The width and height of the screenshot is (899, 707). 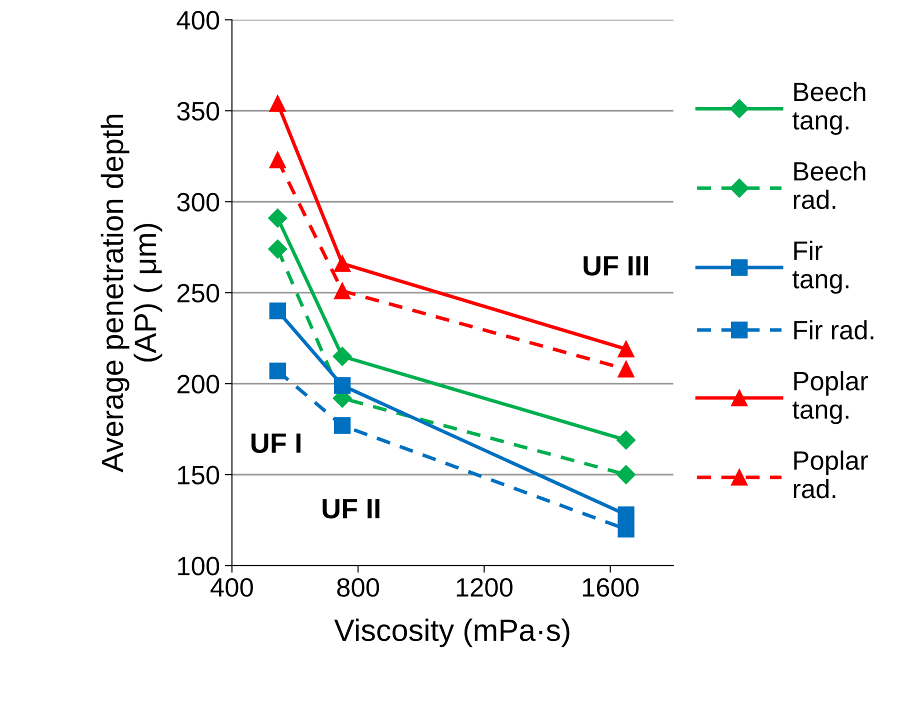 What do you see at coordinates (484, 587) in the screenshot?
I see `x-tick-label: 1200` at bounding box center [484, 587].